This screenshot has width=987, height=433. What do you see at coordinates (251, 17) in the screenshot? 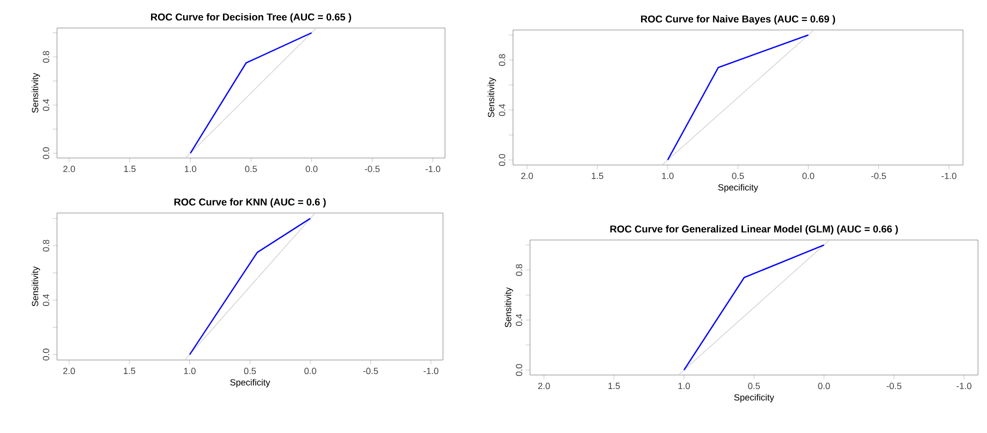
I see `chart-title: ROC Curve for Decision Tree (AUC = 0.65 )` at bounding box center [251, 17].